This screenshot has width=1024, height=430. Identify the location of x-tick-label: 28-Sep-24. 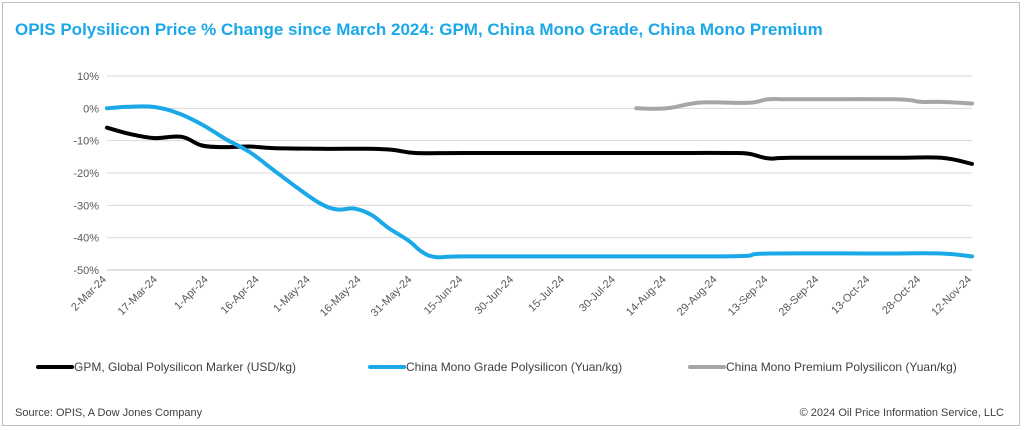
(799, 296).